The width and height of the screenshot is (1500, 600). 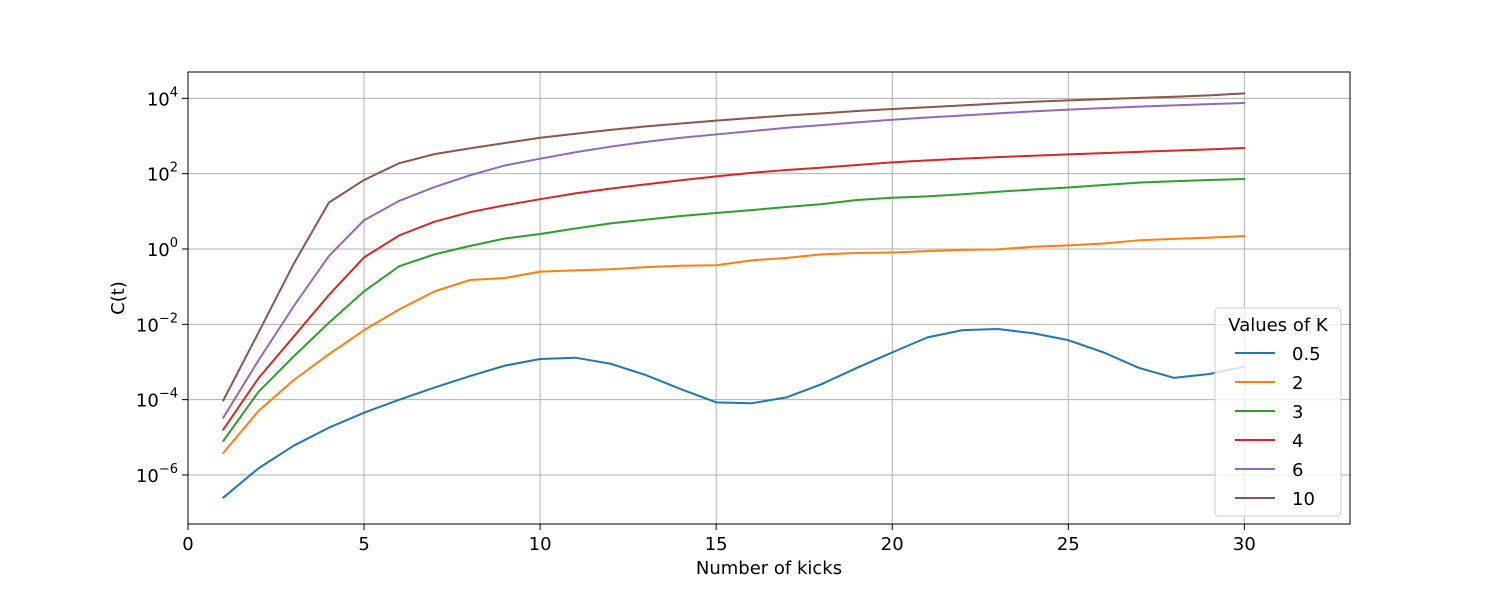 What do you see at coordinates (716, 544) in the screenshot?
I see `x-tick-label: 15` at bounding box center [716, 544].